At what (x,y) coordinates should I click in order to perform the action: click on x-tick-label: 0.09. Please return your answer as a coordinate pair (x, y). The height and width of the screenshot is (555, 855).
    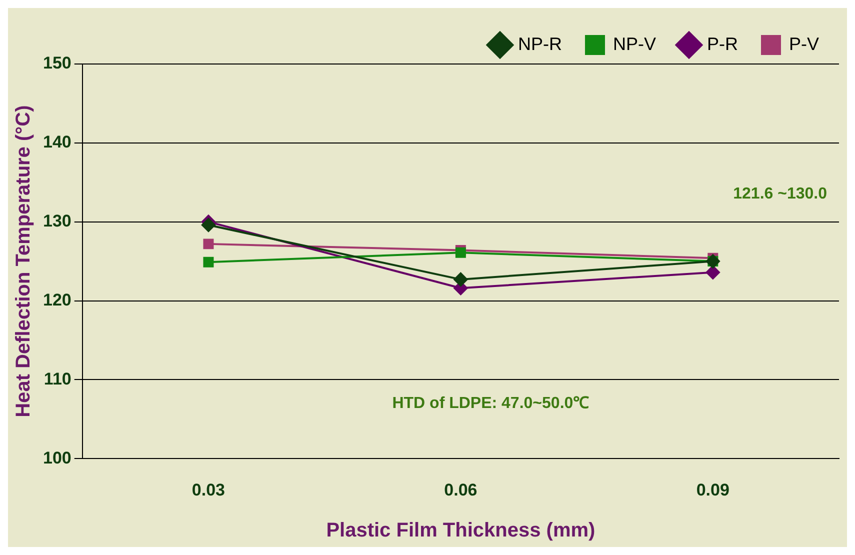
    Looking at the image, I should click on (713, 490).